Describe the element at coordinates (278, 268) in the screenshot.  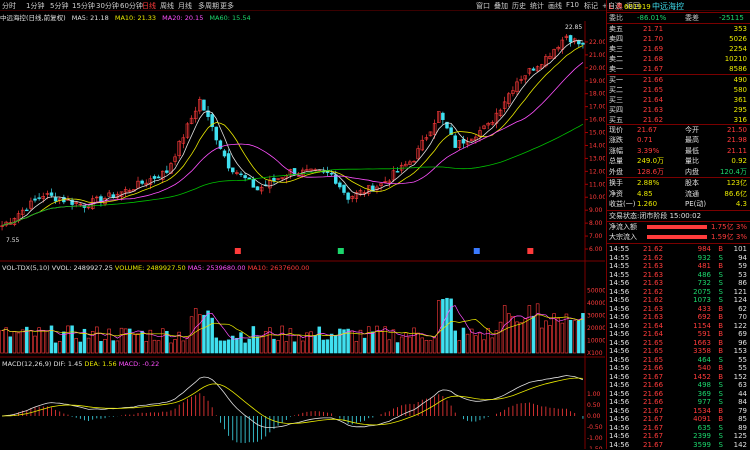
I see `vol-ma10-value: MA10: 2637600.00` at that location.